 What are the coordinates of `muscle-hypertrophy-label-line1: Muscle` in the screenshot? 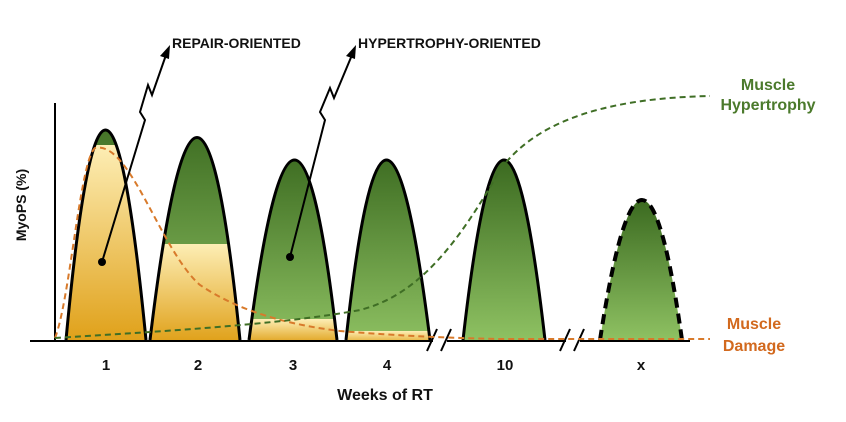 It's located at (768, 85).